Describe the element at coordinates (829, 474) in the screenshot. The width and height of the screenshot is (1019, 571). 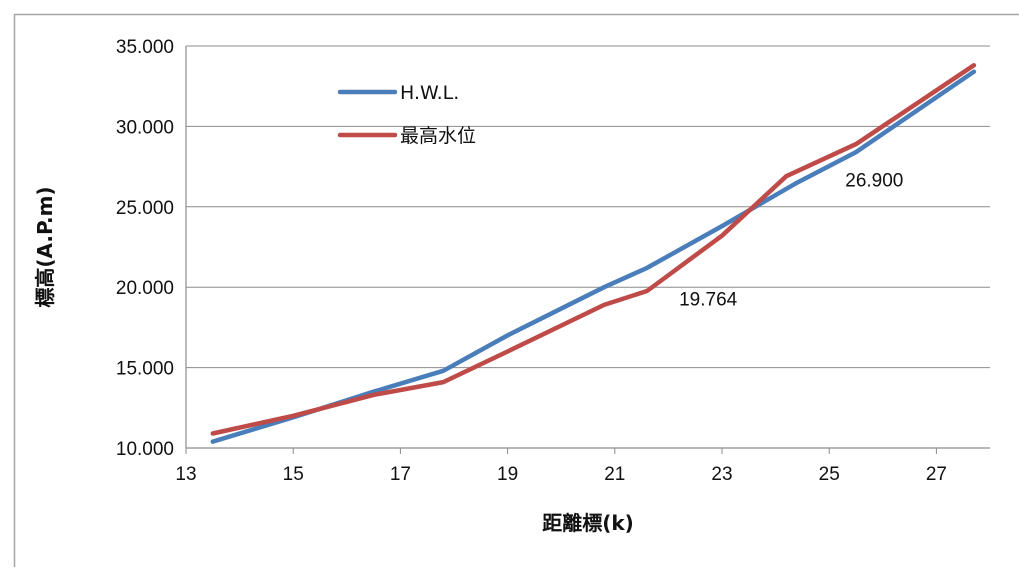
I see `x-tick-label: 25` at that location.